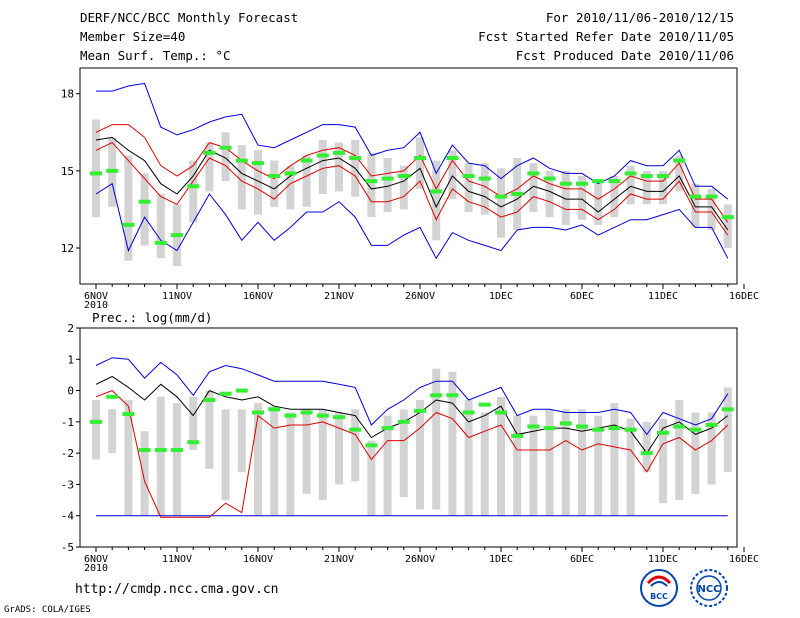 This screenshot has width=800, height=618. I want to click on prec-ytick-label: -5, so click(67, 547).